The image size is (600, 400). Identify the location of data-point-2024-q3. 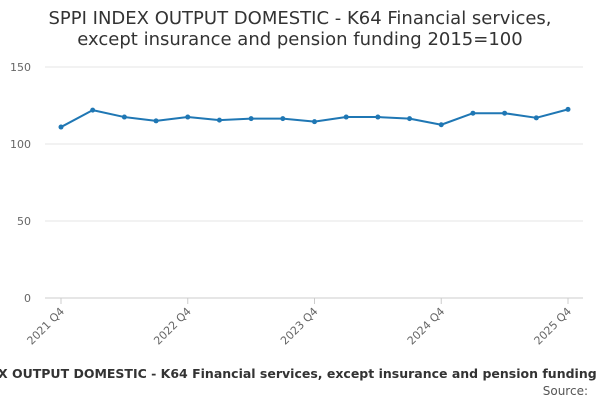
(410, 119).